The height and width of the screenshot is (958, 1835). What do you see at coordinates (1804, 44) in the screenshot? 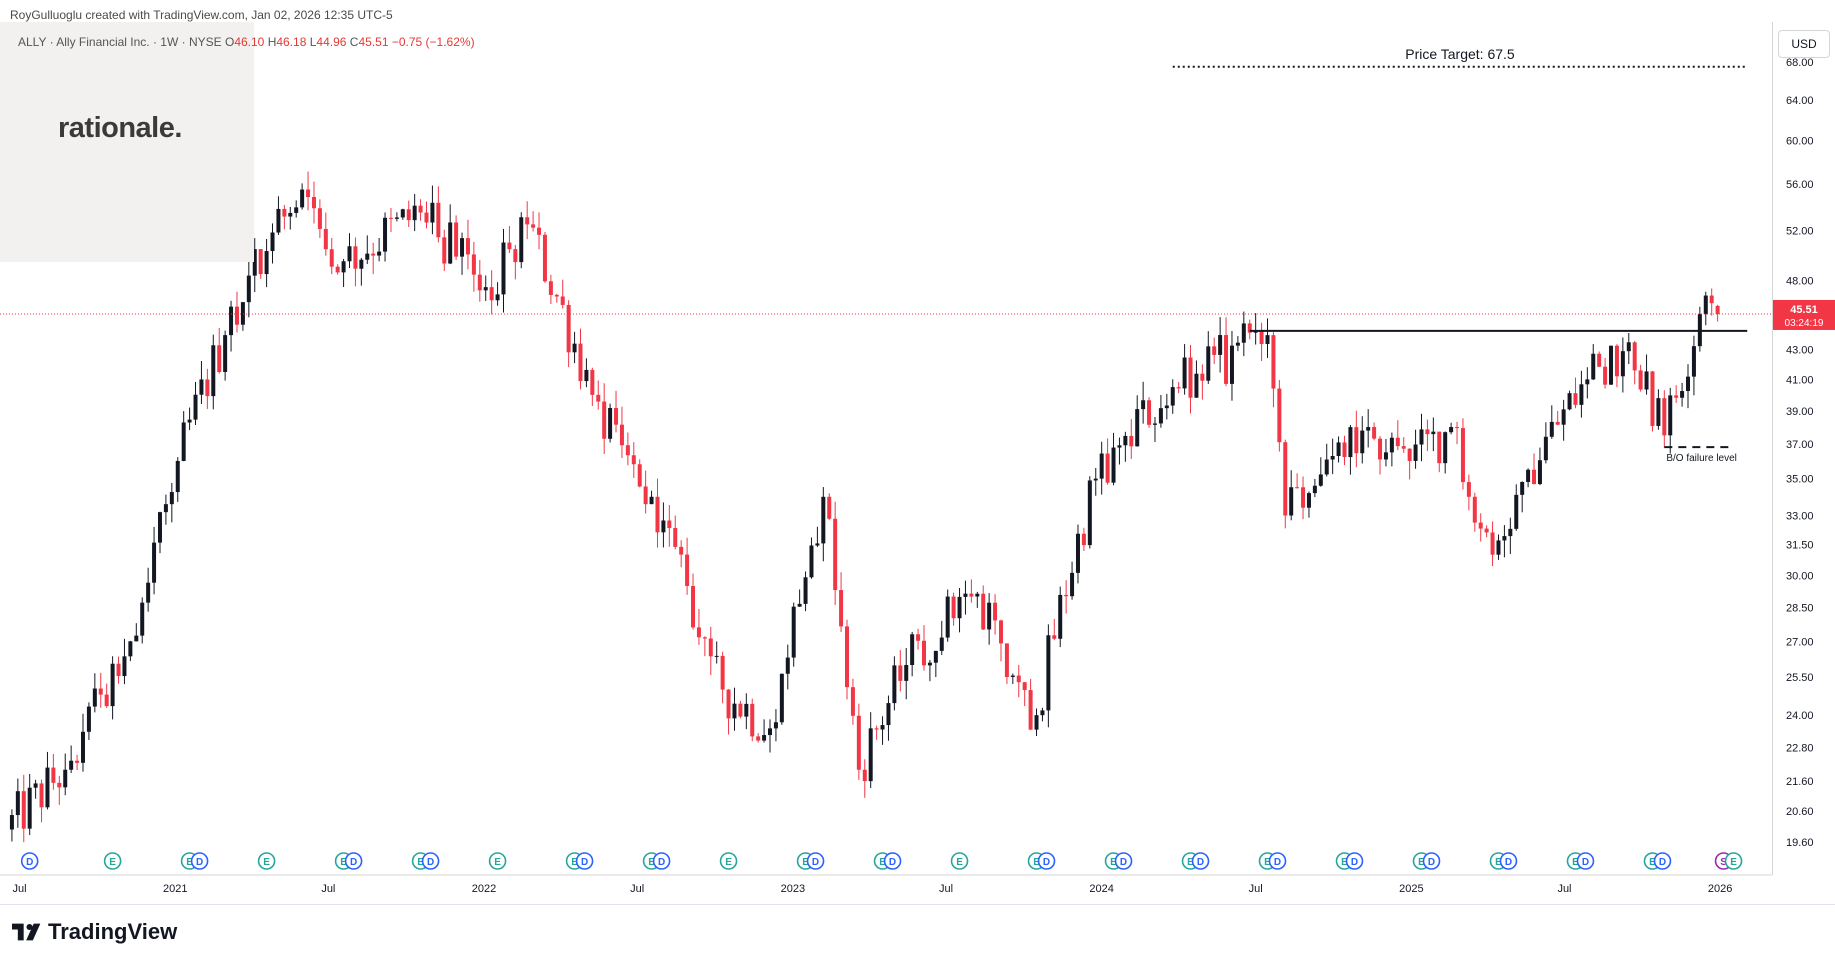
I see `currency-button: USD` at bounding box center [1804, 44].